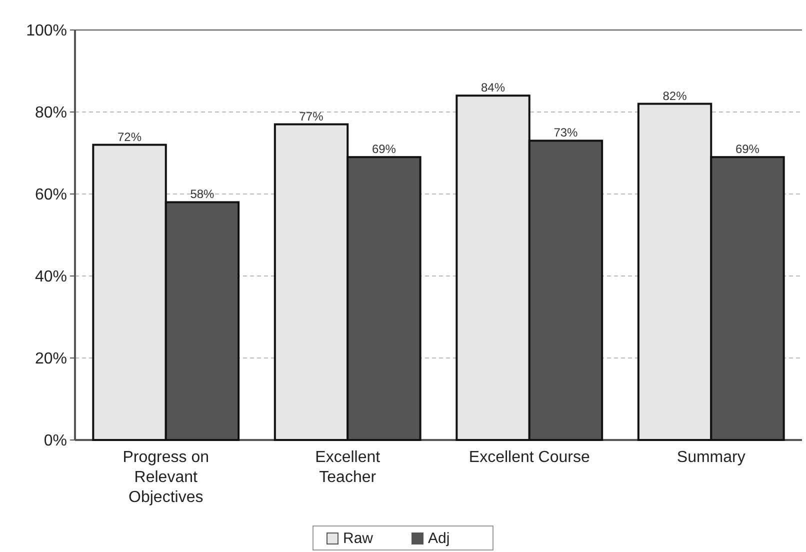 This screenshot has width=806, height=552. Describe the element at coordinates (439, 538) in the screenshot. I see `legend-label: Adj` at that location.